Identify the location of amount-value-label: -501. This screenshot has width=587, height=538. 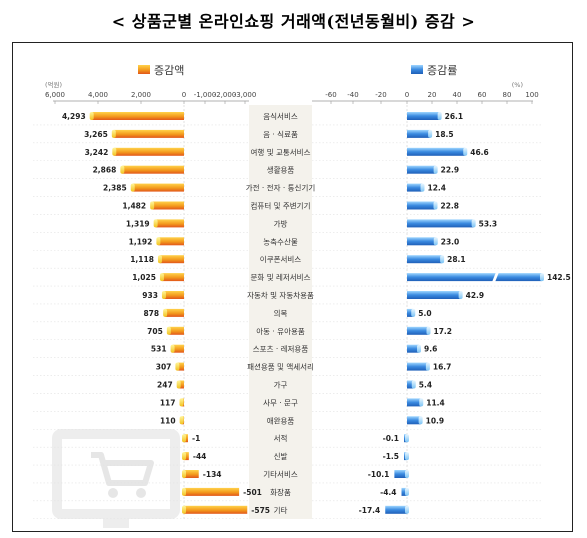
(252, 492).